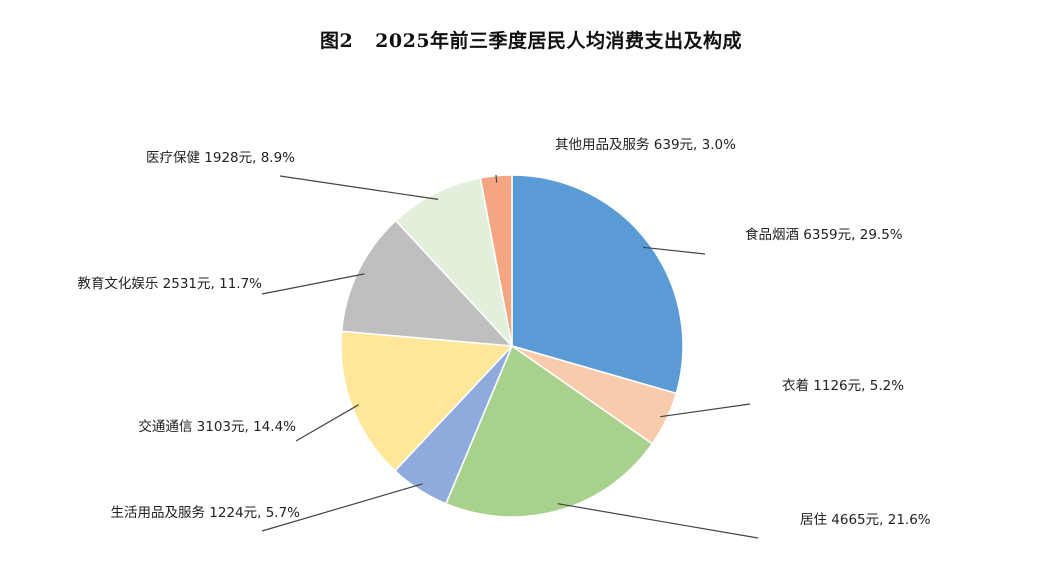 The image size is (1062, 570). Describe the element at coordinates (559, 41) in the screenshot. I see `chart-title-text: 2025年前三季度居民人均消费支出及构成` at that location.